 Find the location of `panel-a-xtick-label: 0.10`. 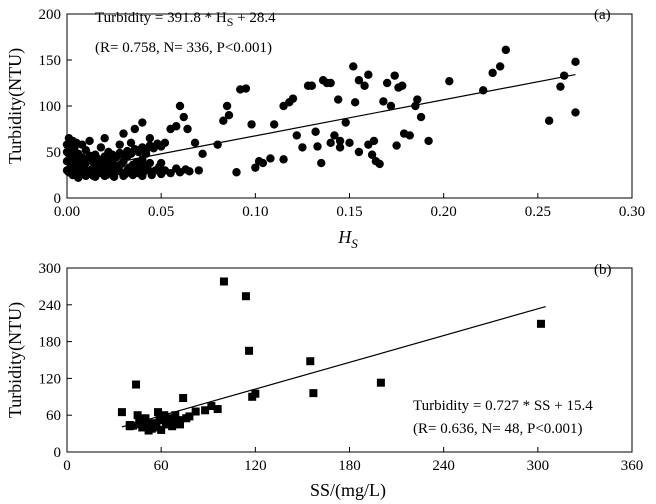

panel-a-xtick-label: 0.10 is located at coordinates (255, 212).